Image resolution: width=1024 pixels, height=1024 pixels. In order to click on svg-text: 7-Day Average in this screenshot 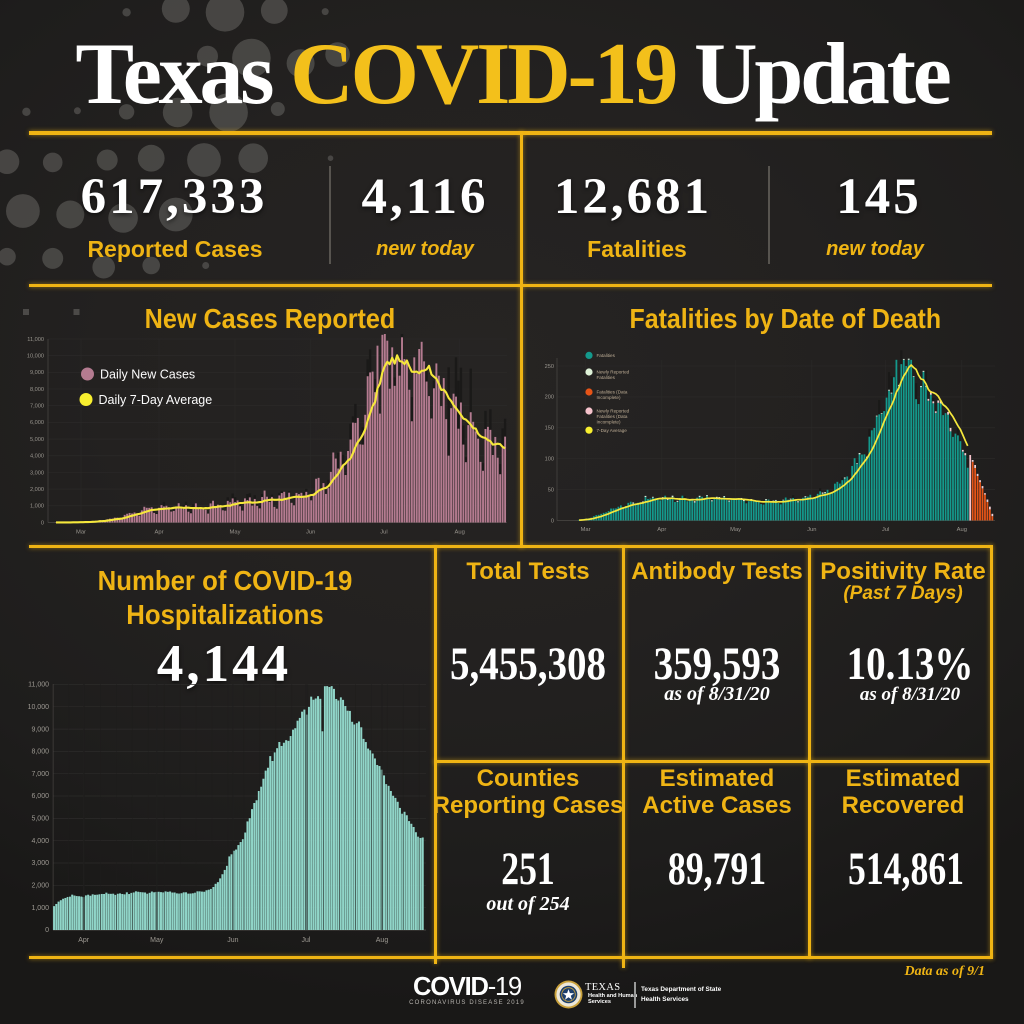, I will do `click(612, 430)`.